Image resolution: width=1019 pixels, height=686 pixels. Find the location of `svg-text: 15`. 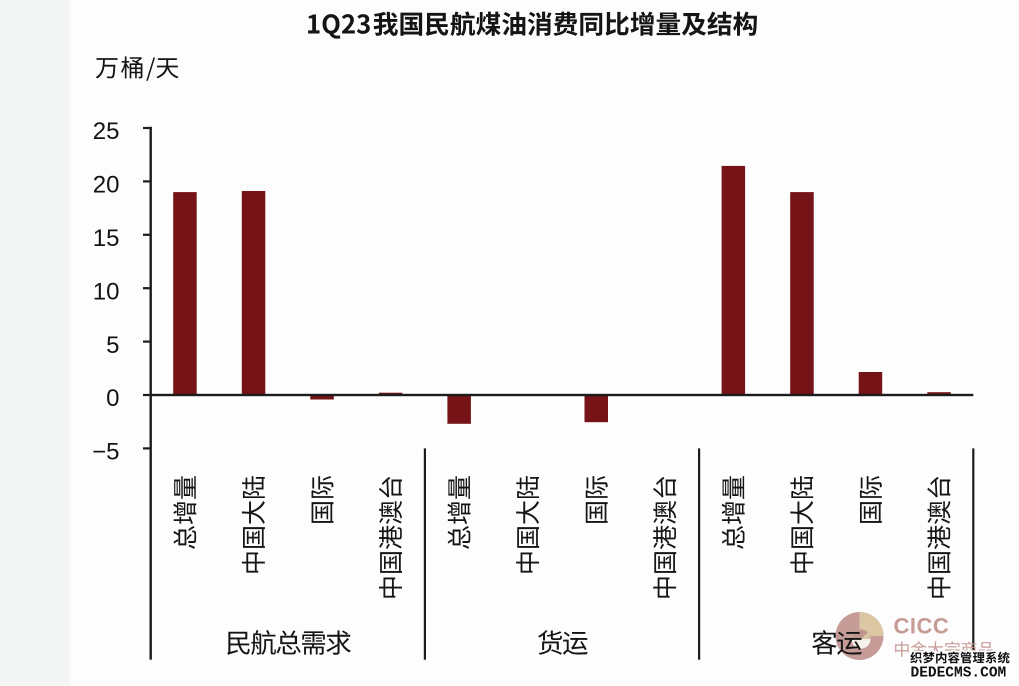

svg-text: 15 is located at coordinates (106, 238).